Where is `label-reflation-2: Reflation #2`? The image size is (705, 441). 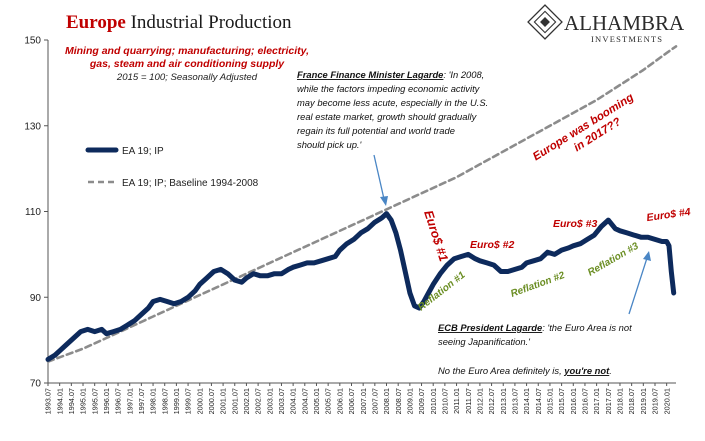
label-reflation-2: Reflation #2 is located at coordinates (537, 285).